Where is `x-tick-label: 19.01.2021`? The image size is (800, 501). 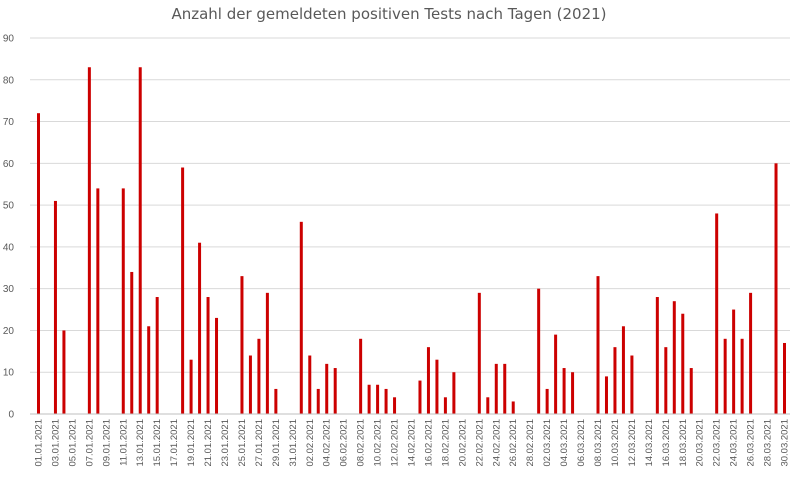 x-tick-label: 19.01.2021 is located at coordinates (191, 443).